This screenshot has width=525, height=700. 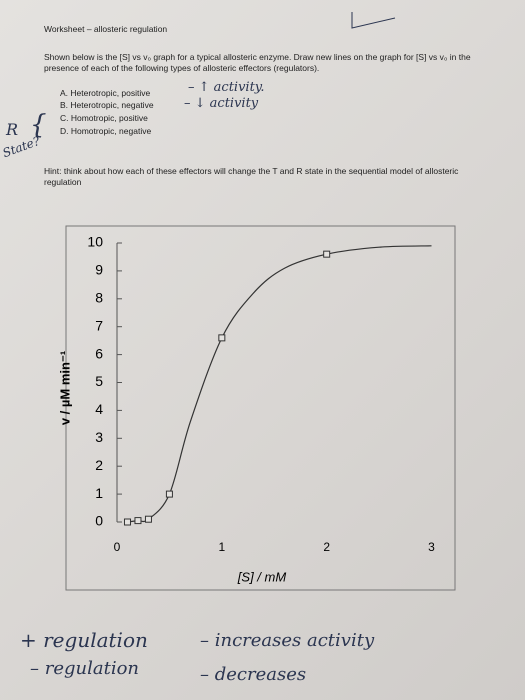 What do you see at coordinates (262, 576) in the screenshot?
I see `x-axis-label: [S] / mM` at bounding box center [262, 576].